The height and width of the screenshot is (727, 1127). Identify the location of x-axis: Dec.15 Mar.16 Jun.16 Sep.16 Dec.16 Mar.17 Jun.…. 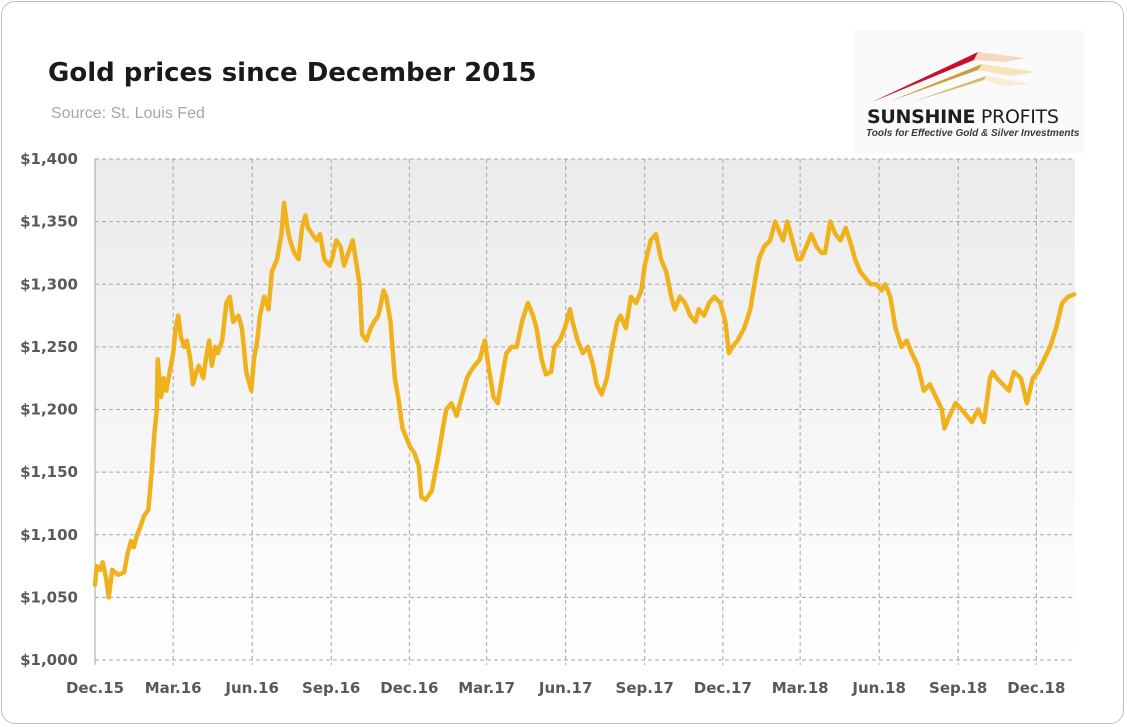
(565, 688).